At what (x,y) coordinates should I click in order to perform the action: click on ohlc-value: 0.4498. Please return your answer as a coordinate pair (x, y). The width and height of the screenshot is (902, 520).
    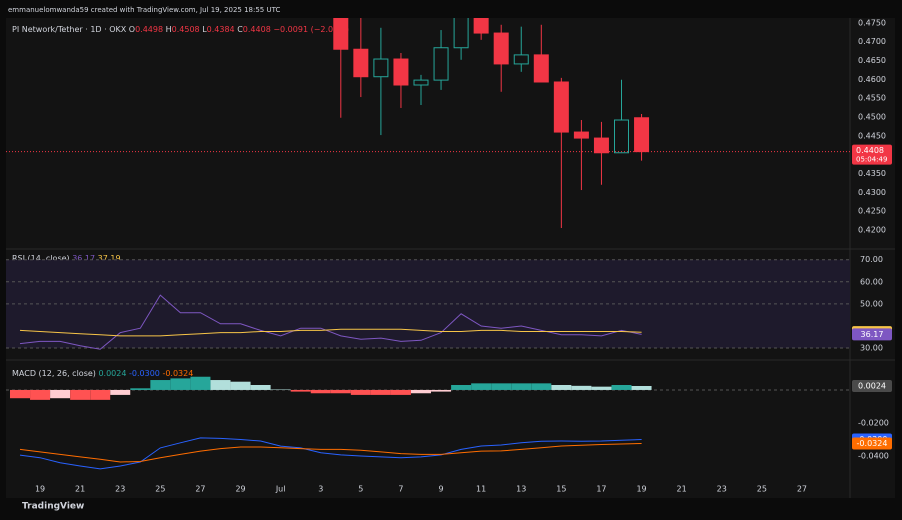
    Looking at the image, I should click on (149, 29).